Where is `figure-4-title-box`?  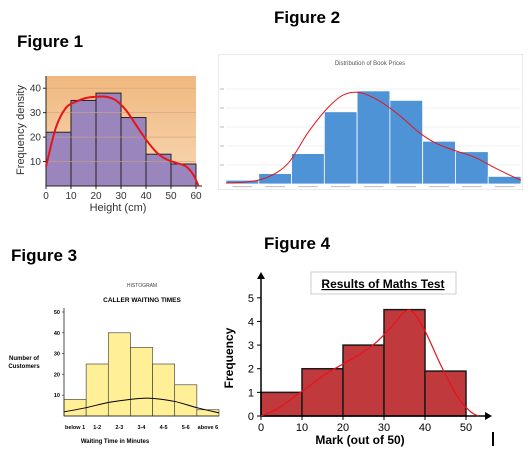
figure-4-title-box is located at coordinates (383, 283).